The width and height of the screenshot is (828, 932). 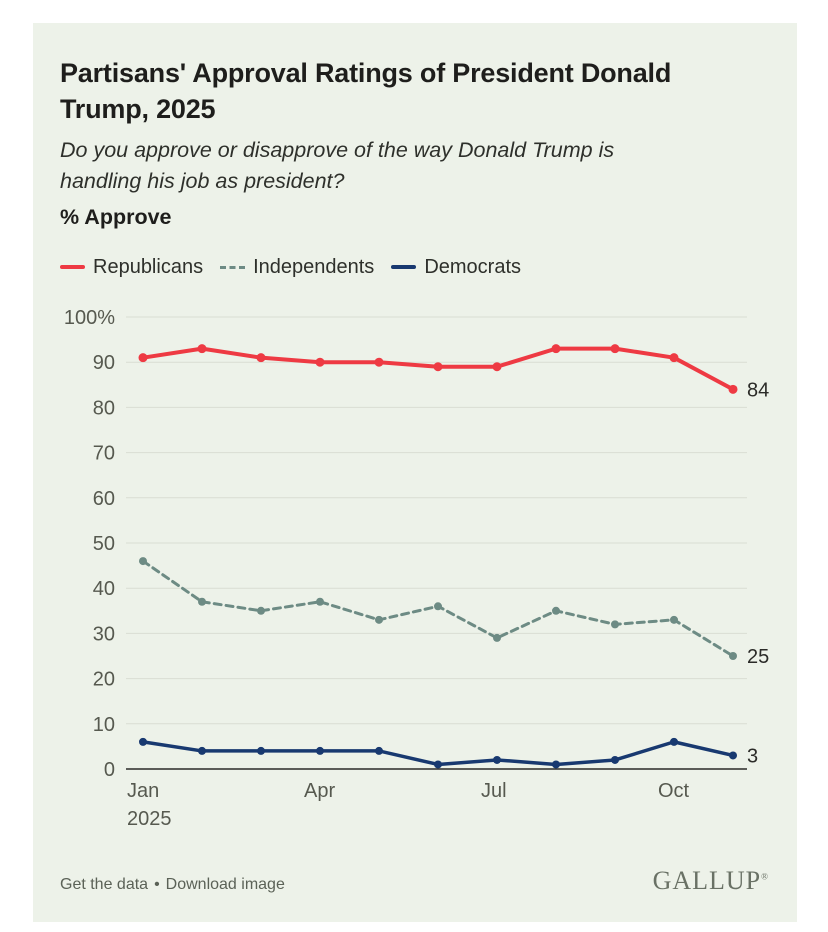 I want to click on x-axis-tick-label: Jan, so click(x=143, y=791).